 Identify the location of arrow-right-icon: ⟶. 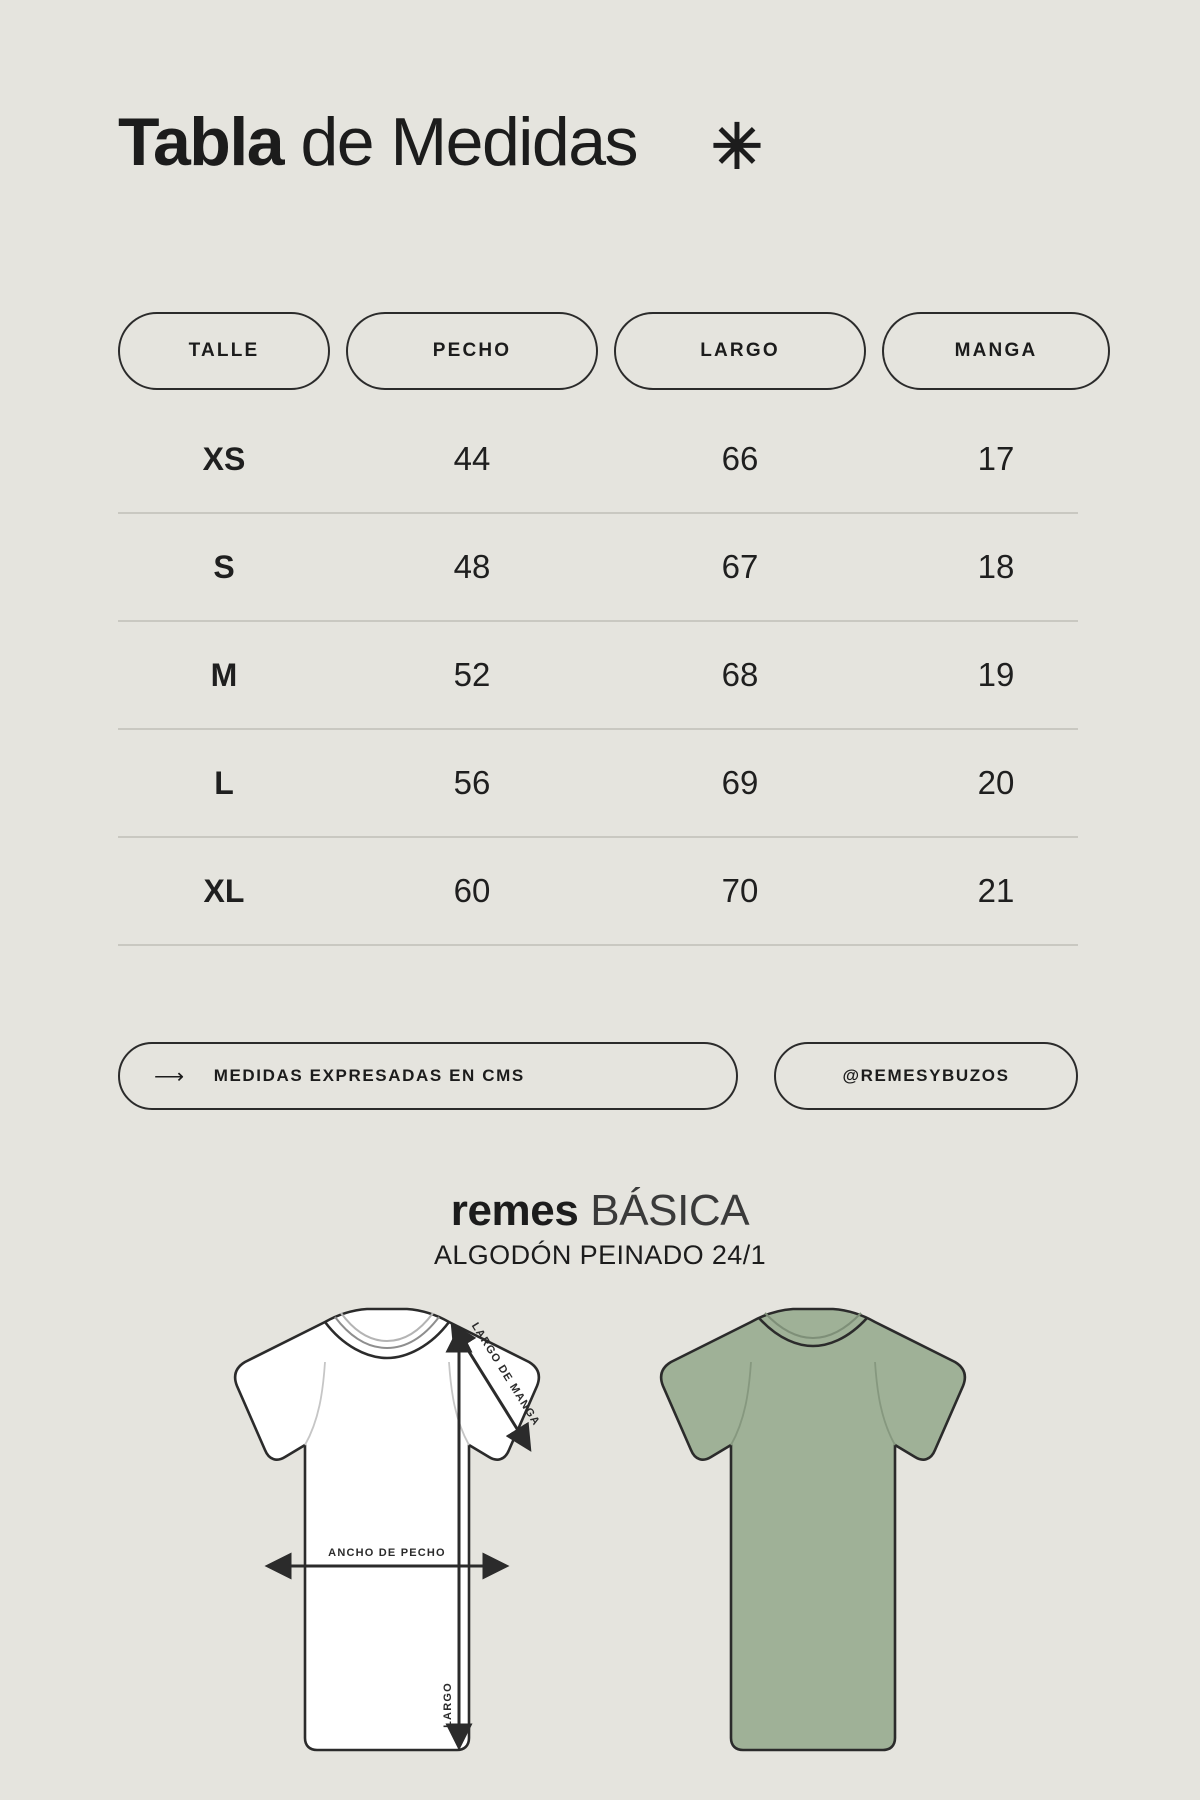
(170, 1076).